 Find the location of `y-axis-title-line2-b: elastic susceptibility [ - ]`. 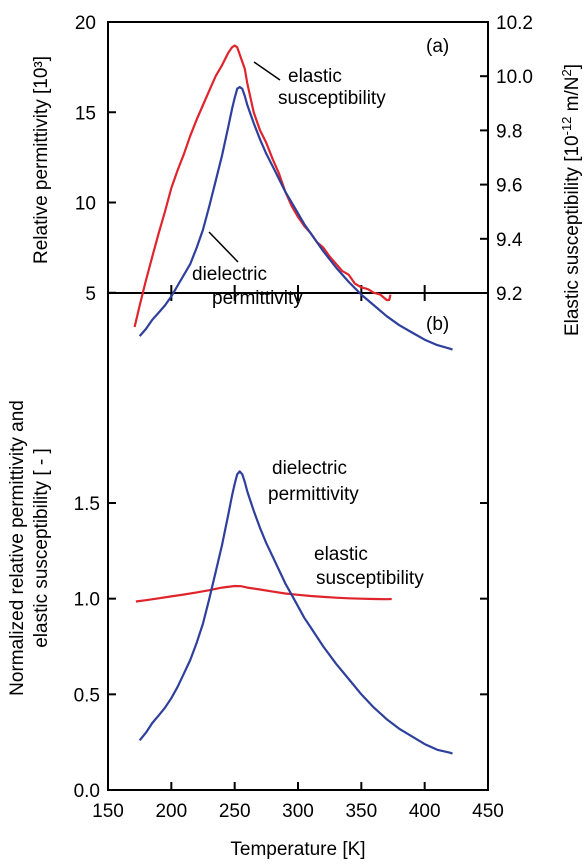

y-axis-title-line2-b: elastic susceptibility [ - ] is located at coordinates (41, 548).